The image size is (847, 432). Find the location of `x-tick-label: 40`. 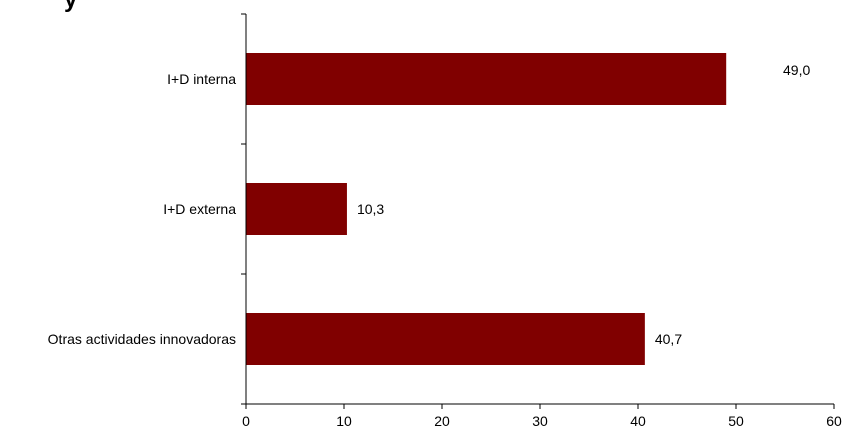

x-tick-label: 40 is located at coordinates (638, 421).